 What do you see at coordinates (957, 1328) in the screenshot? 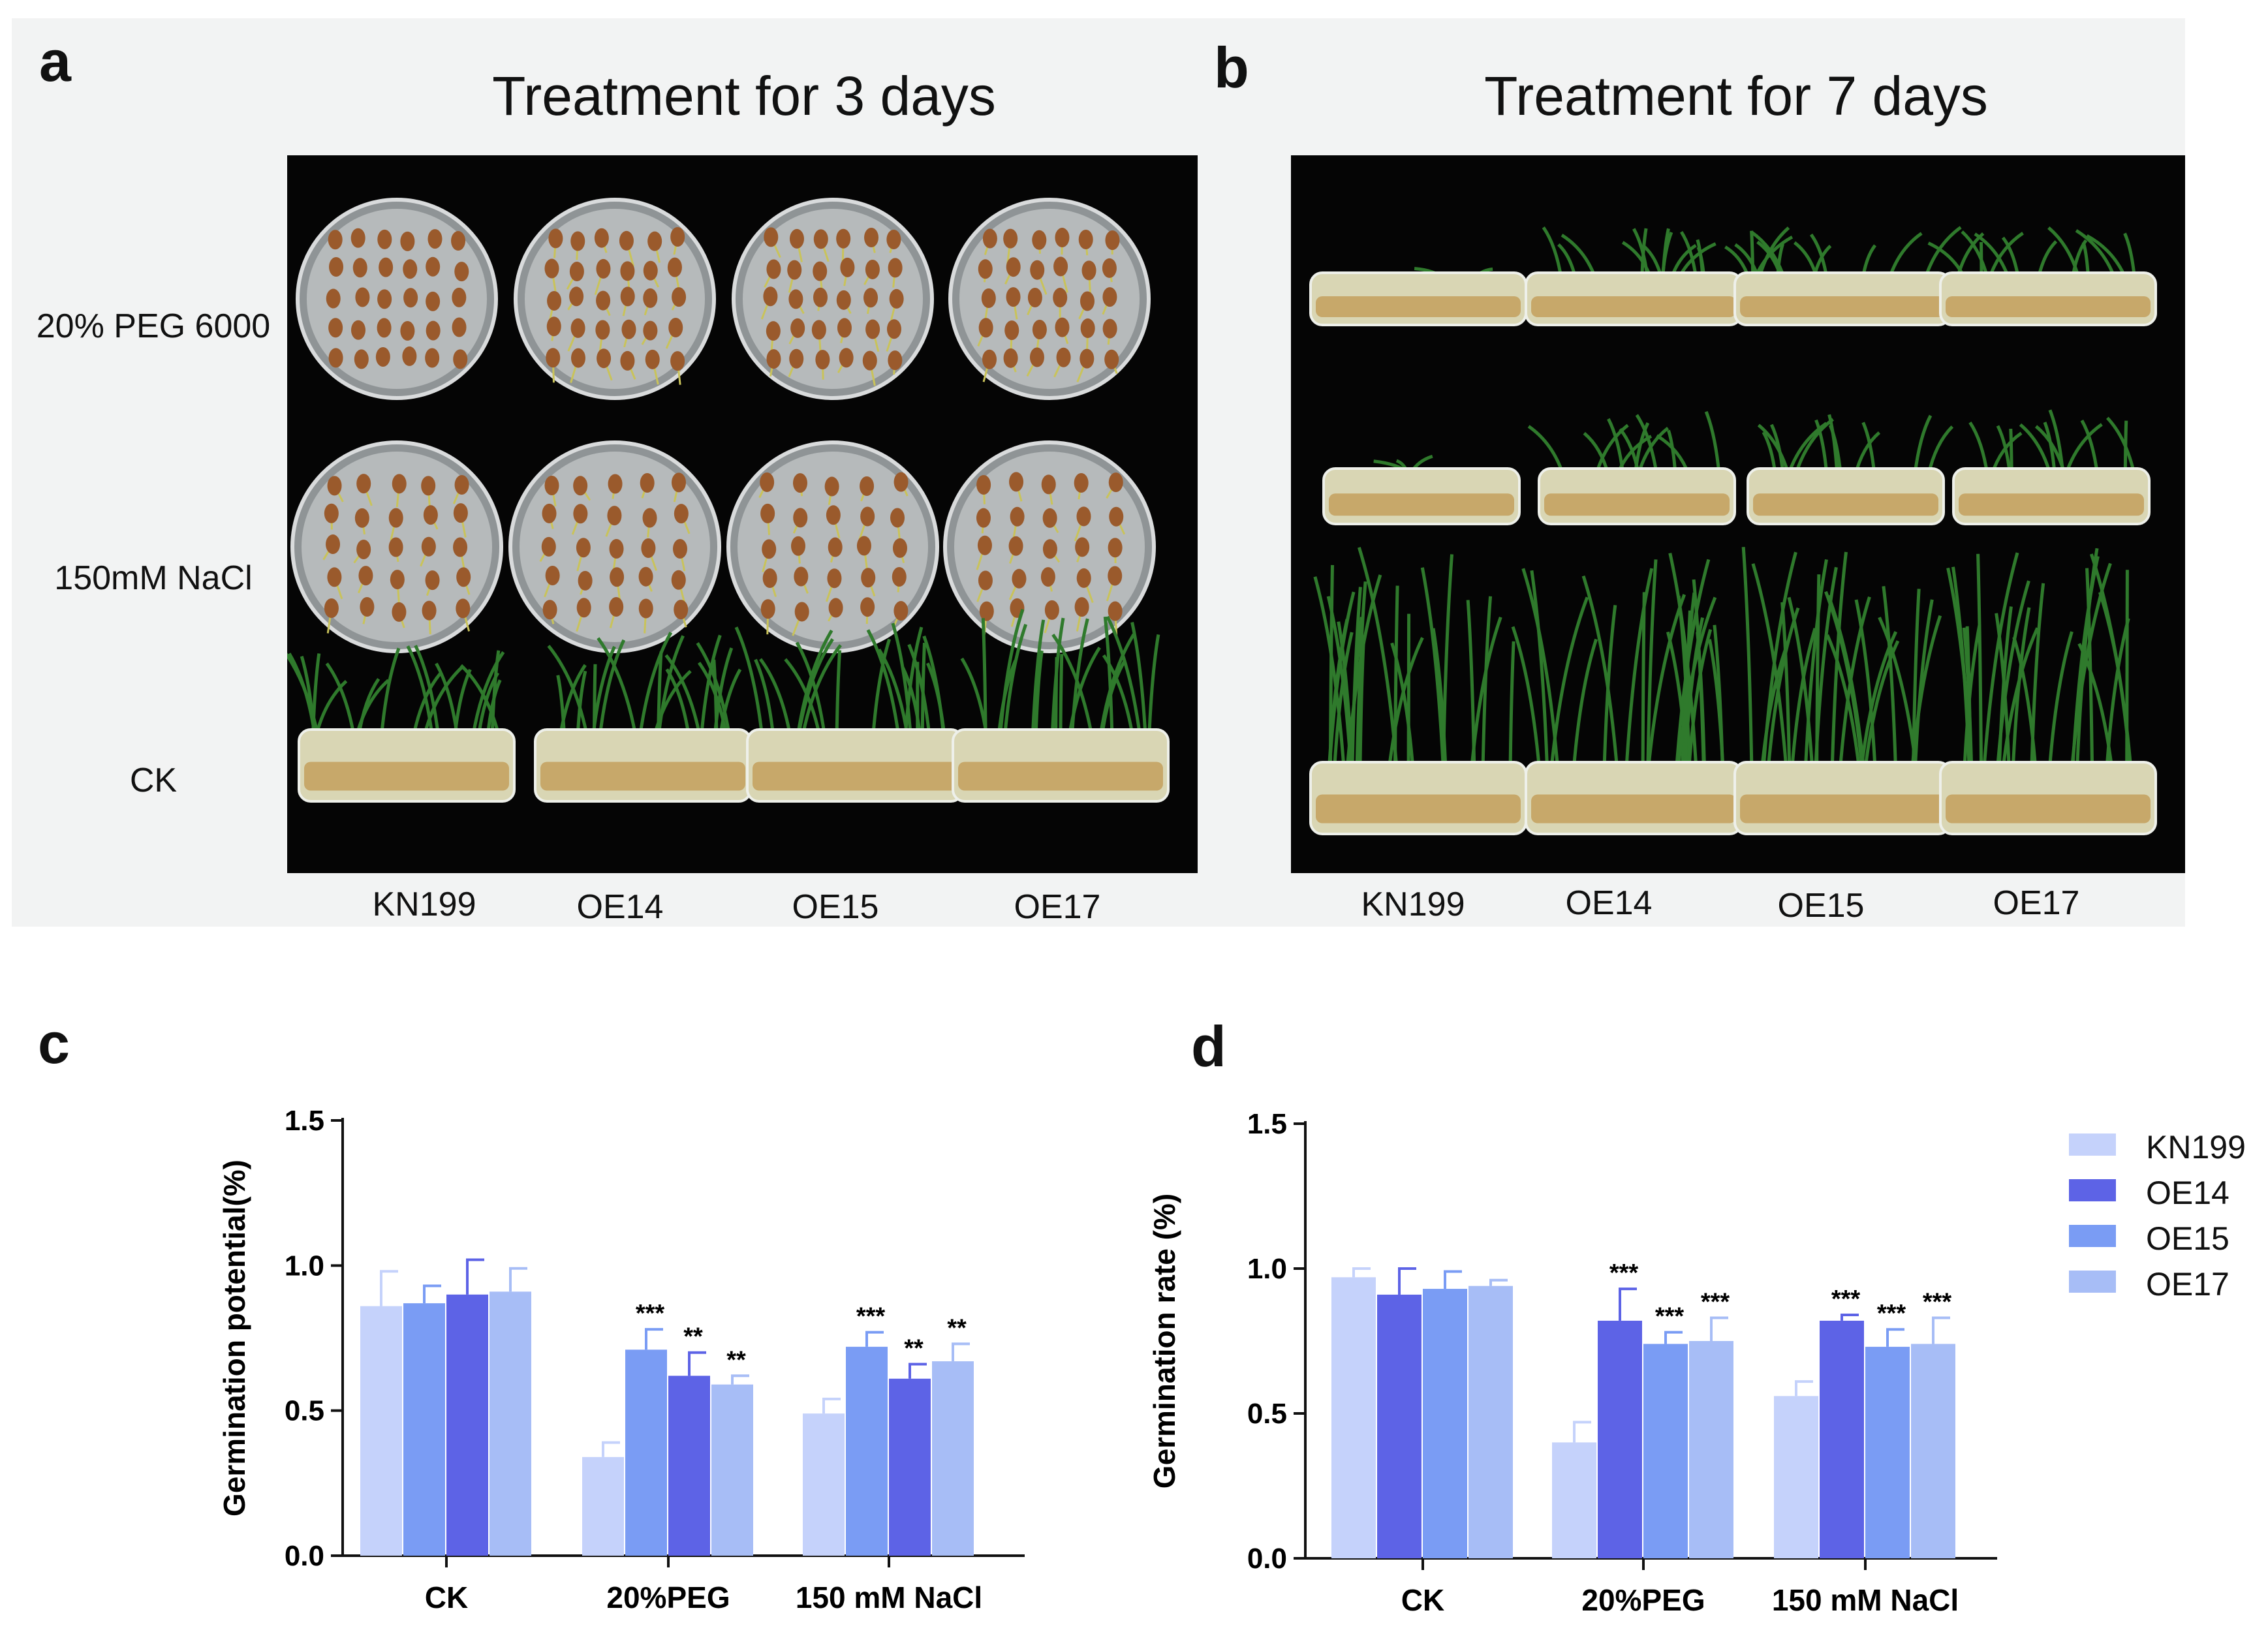
I see `c0-sig-OE17-2: **` at bounding box center [957, 1328].